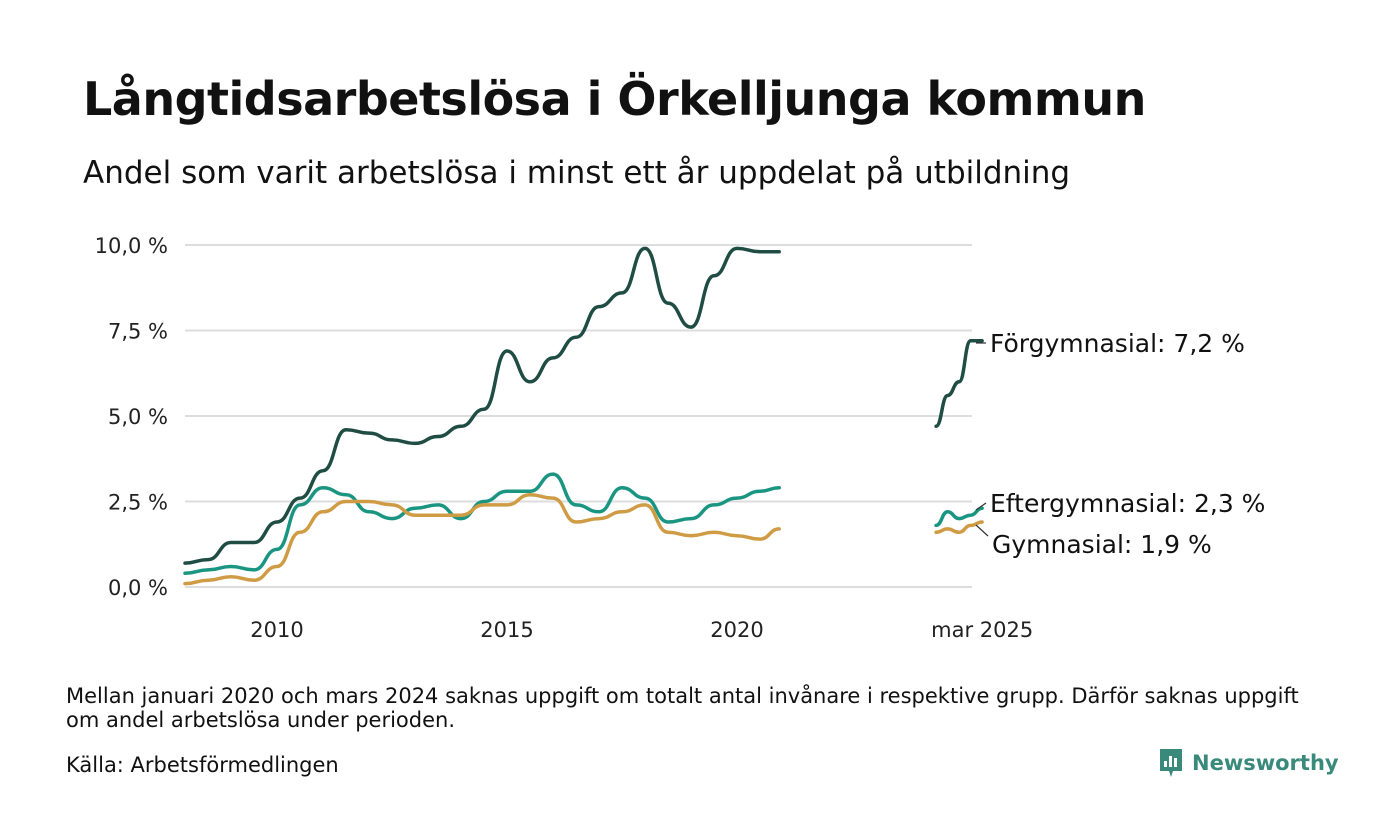  What do you see at coordinates (131, 246) in the screenshot?
I see `y-tick-label: 10,0 %` at bounding box center [131, 246].